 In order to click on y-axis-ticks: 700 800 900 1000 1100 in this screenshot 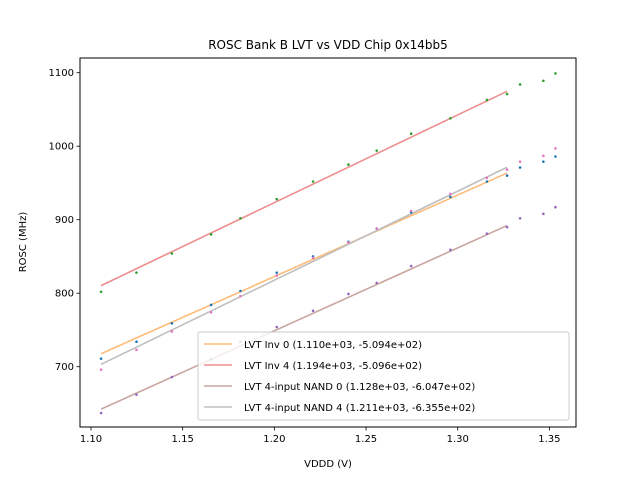, I will do `click(64, 220)`.